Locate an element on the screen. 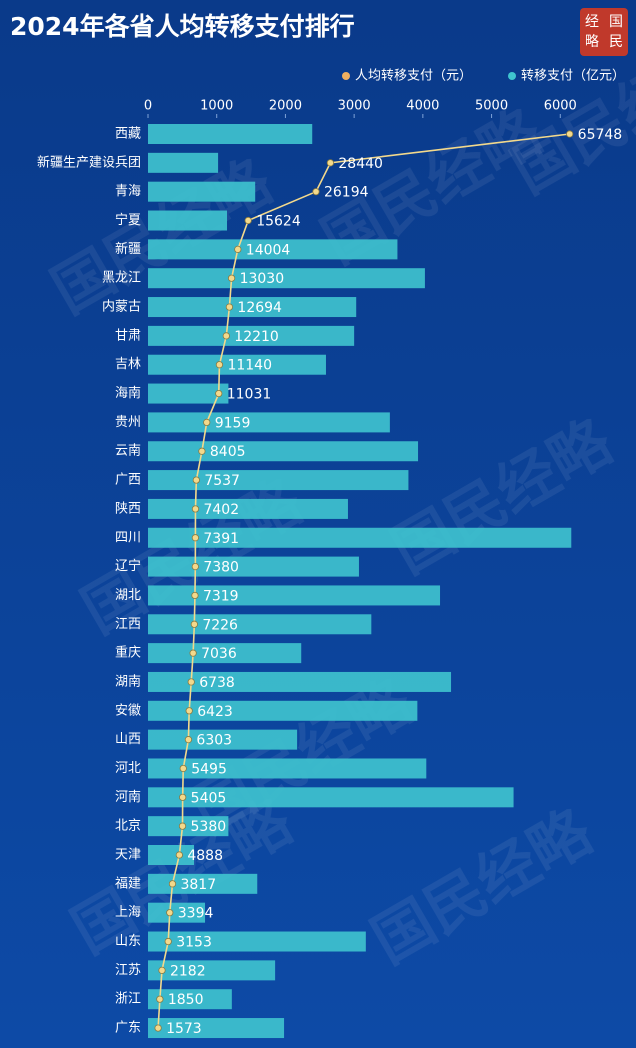 This screenshot has width=636, height=1048. x-tick-label: 6000 is located at coordinates (560, 106).